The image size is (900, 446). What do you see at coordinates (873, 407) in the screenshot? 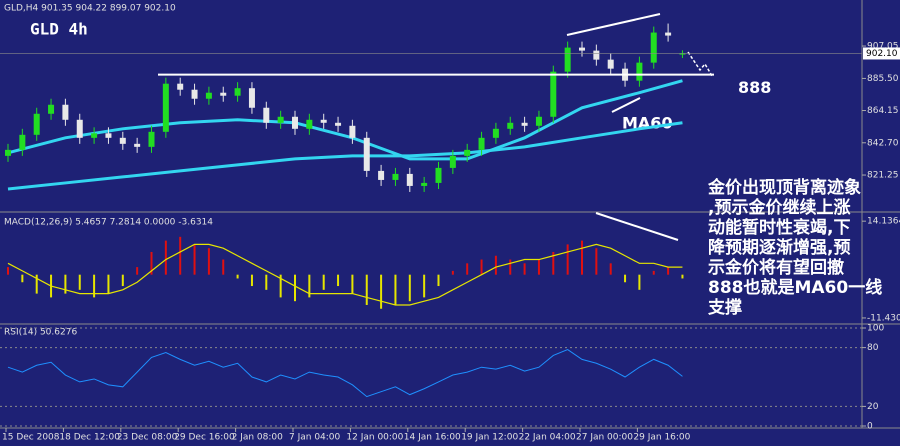
I see `y-tick-label: 20` at bounding box center [873, 407].